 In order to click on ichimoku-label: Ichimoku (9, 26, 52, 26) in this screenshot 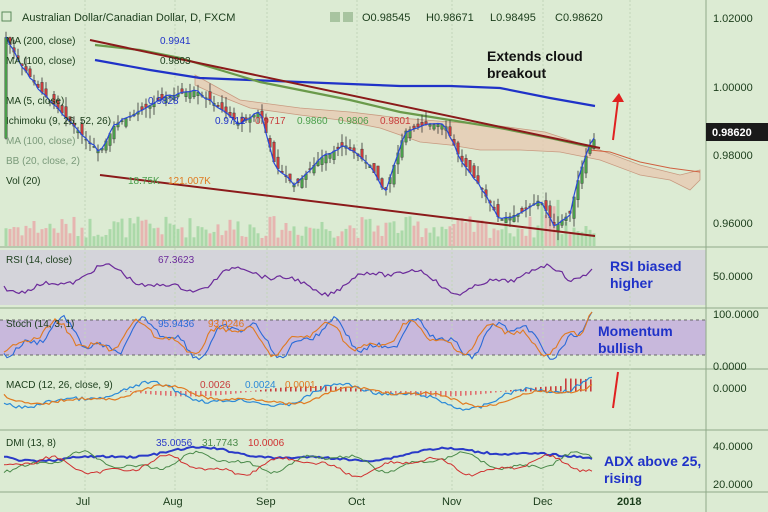, I will do `click(58, 121)`.